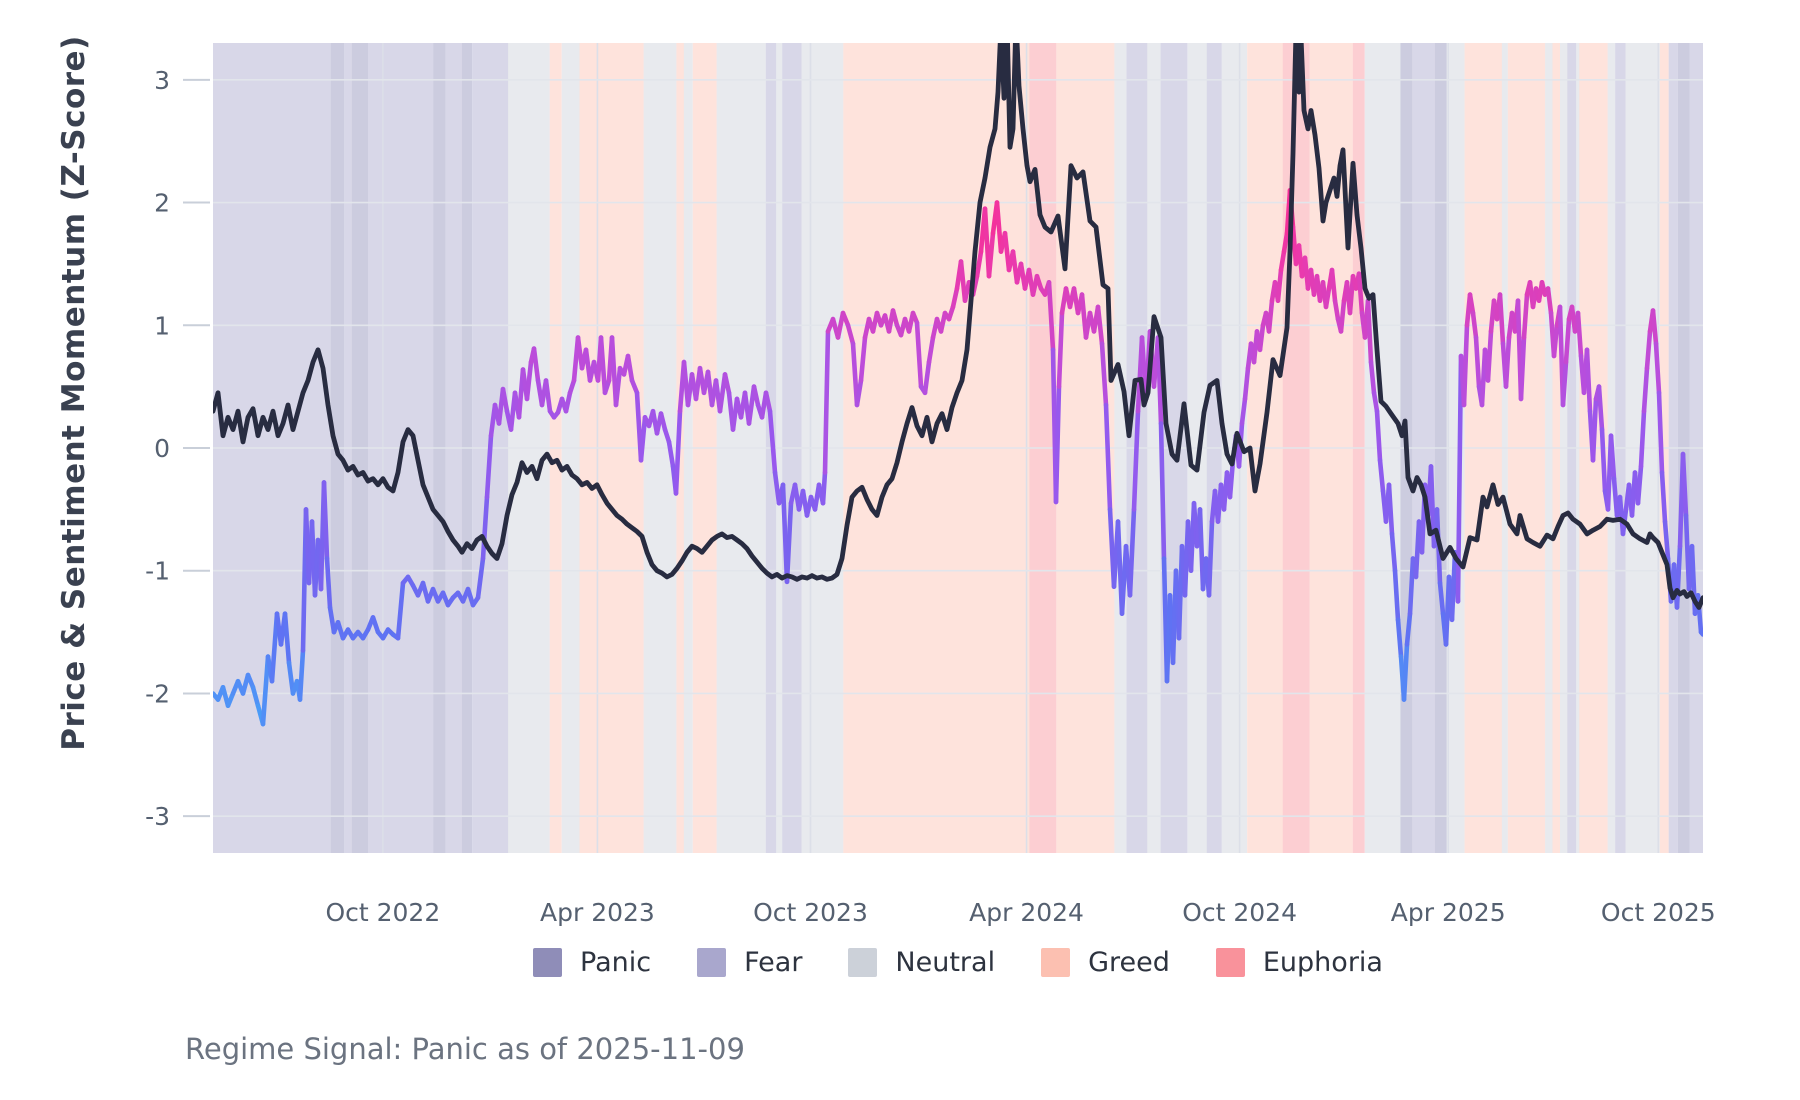 The image size is (1800, 1100). I want to click on legend-label-fear: Fear, so click(773, 962).